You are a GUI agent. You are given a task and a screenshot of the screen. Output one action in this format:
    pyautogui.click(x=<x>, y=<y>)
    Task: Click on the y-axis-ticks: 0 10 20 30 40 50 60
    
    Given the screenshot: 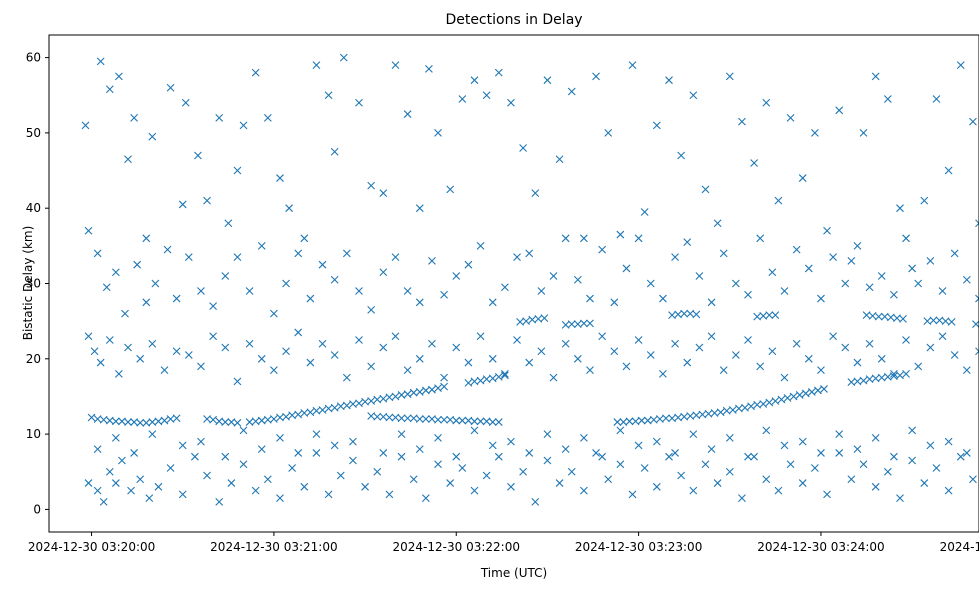 What is the action you would take?
    pyautogui.click(x=37, y=283)
    